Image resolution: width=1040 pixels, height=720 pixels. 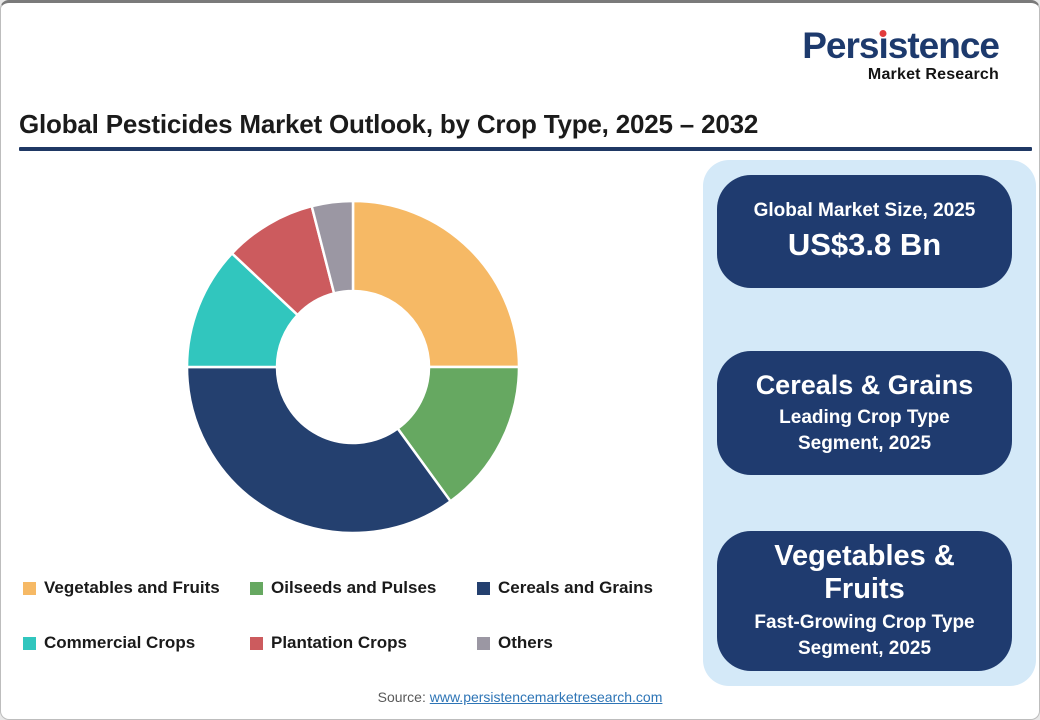 I want to click on legend-label-oilseeds-and-pulses: Oilseeds and Pulses, so click(x=354, y=587).